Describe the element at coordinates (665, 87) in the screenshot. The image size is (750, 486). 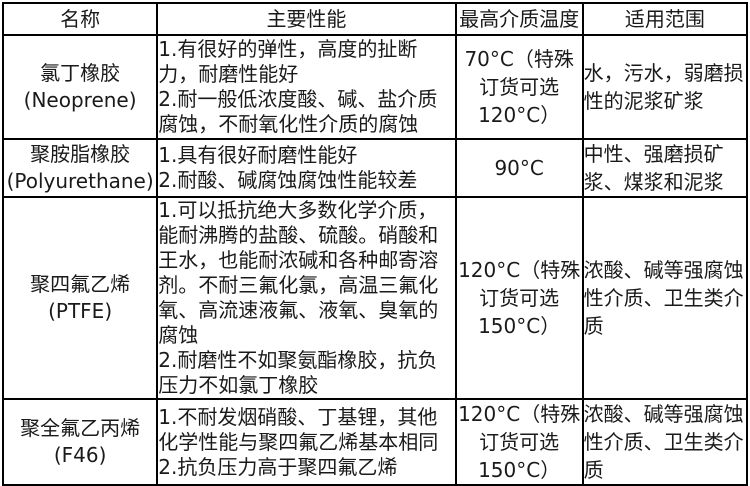
I see `application-cell: 水，污水，弱磨损性的泥浆矿浆` at that location.